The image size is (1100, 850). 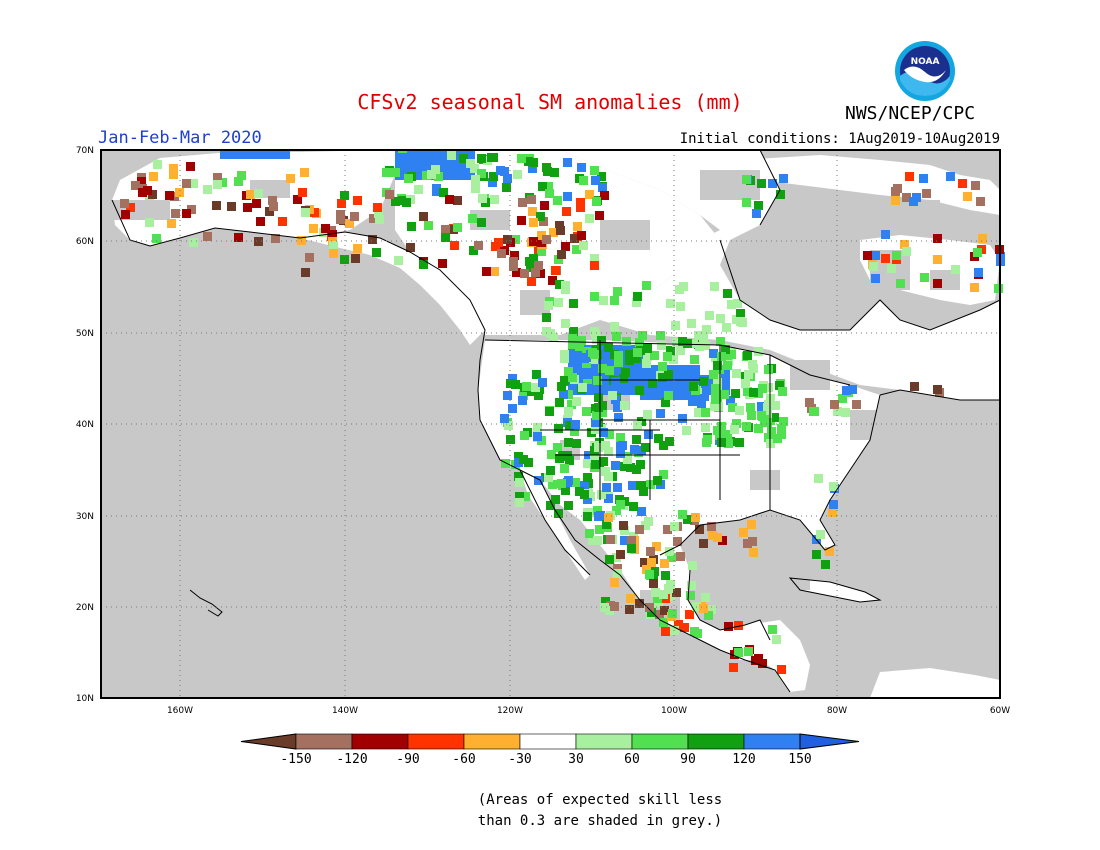 What do you see at coordinates (85, 425) in the screenshot?
I see `lat-label: 40N` at bounding box center [85, 425].